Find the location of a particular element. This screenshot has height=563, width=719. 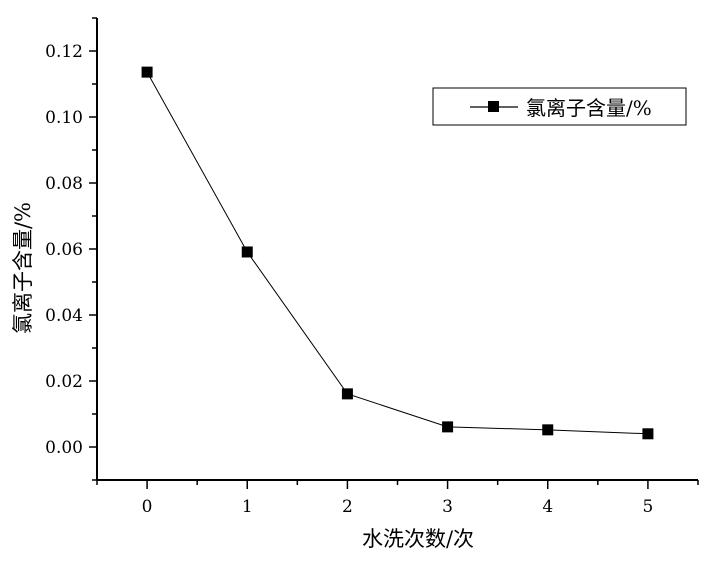

y-tick-label: 0.02 is located at coordinates (64, 382).